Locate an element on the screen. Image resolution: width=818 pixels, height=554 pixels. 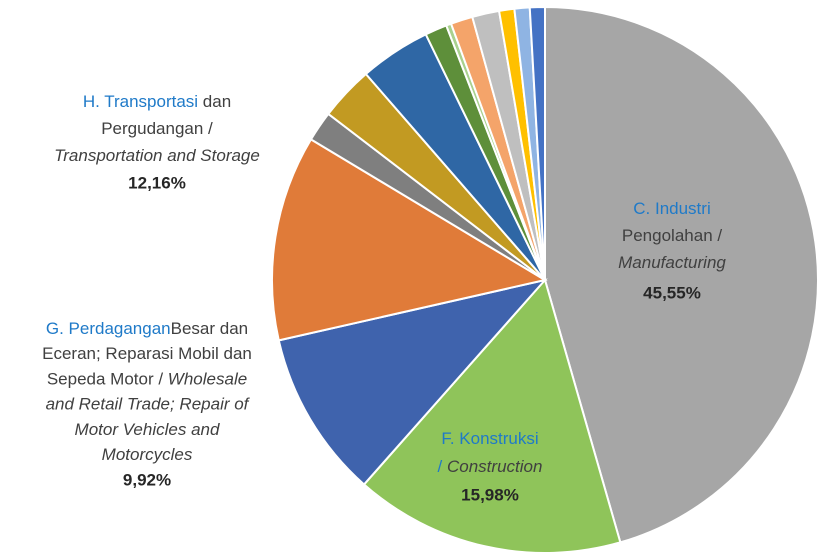
slice-label: Pengolahan / is located at coordinates (672, 235).